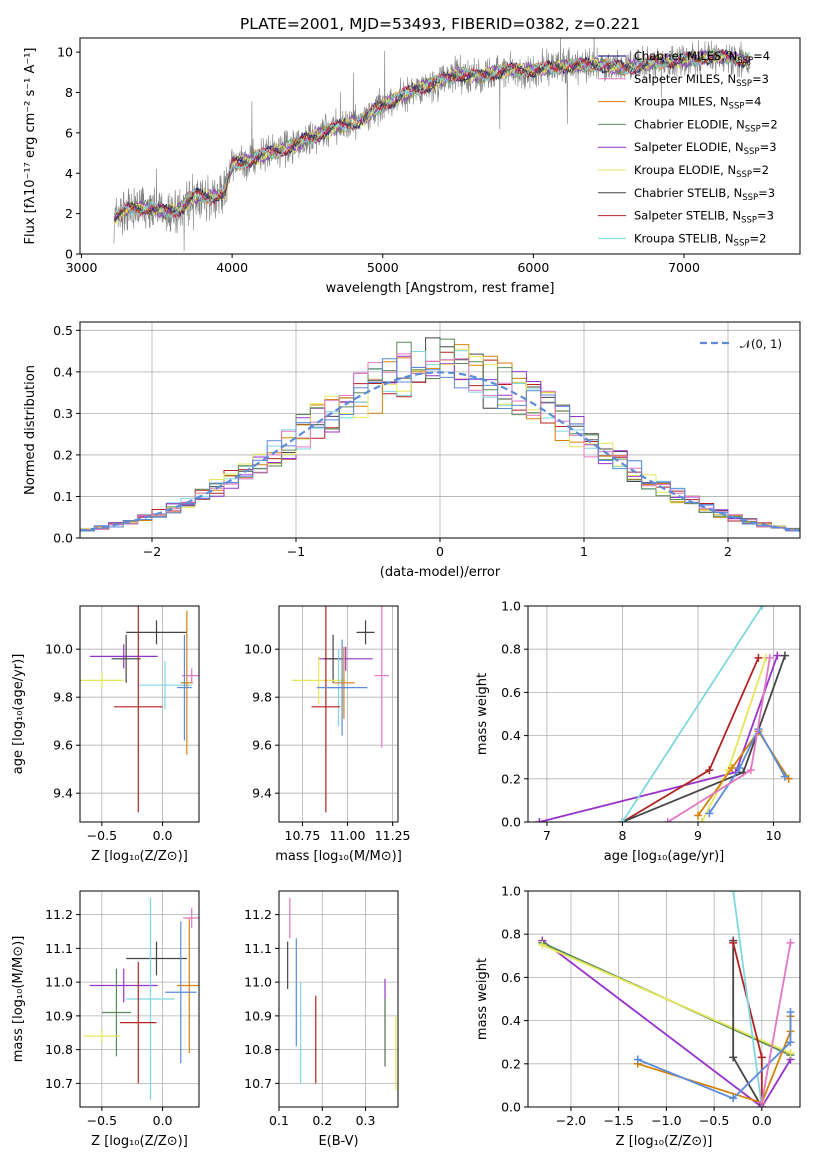  I want to click on x-tick-label: 0, so click(440, 551).